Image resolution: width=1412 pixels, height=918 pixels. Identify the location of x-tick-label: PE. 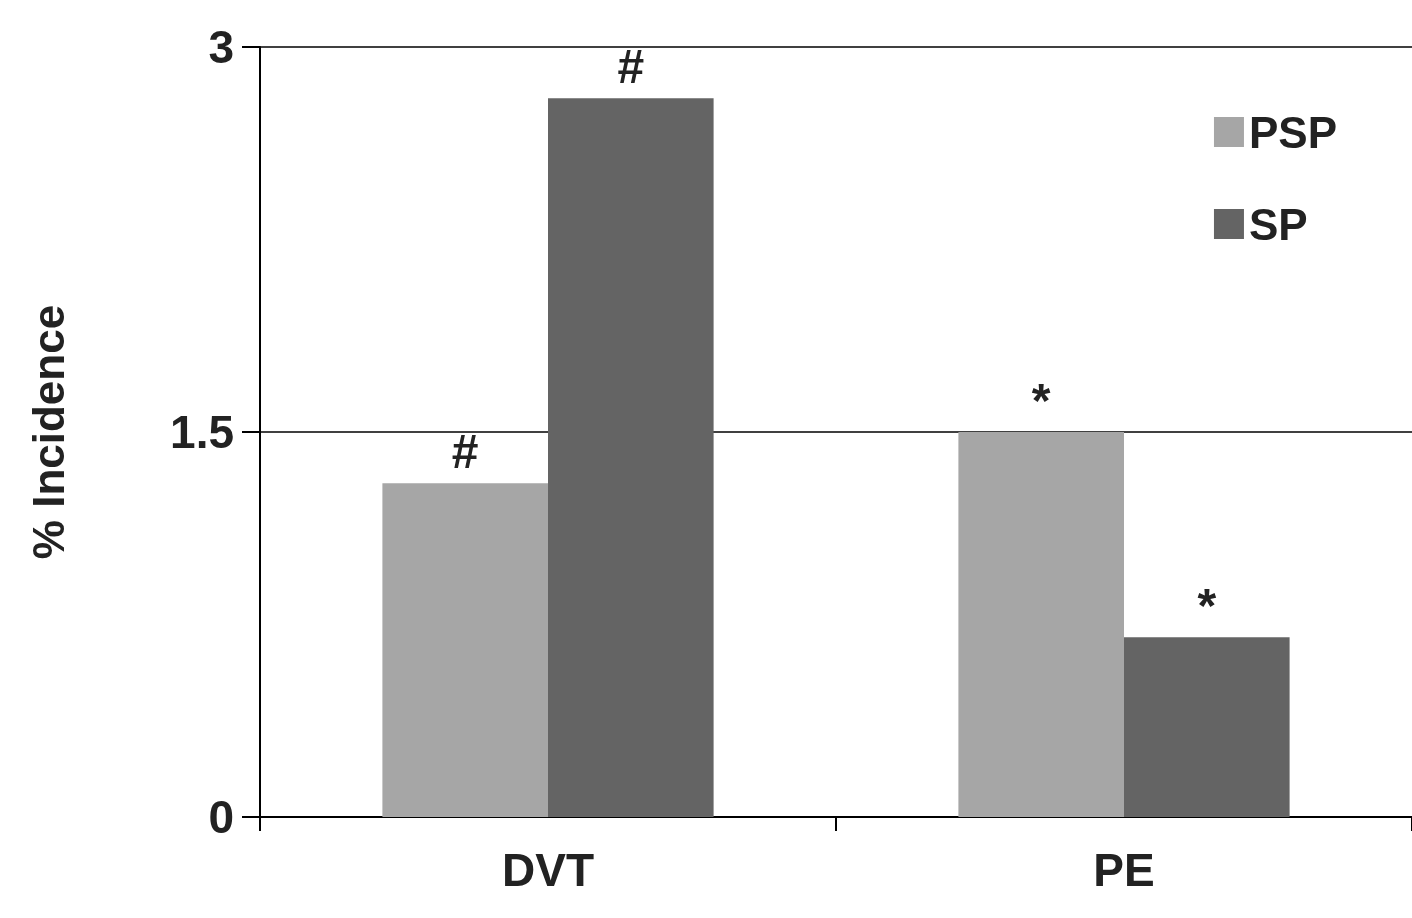
(1124, 870).